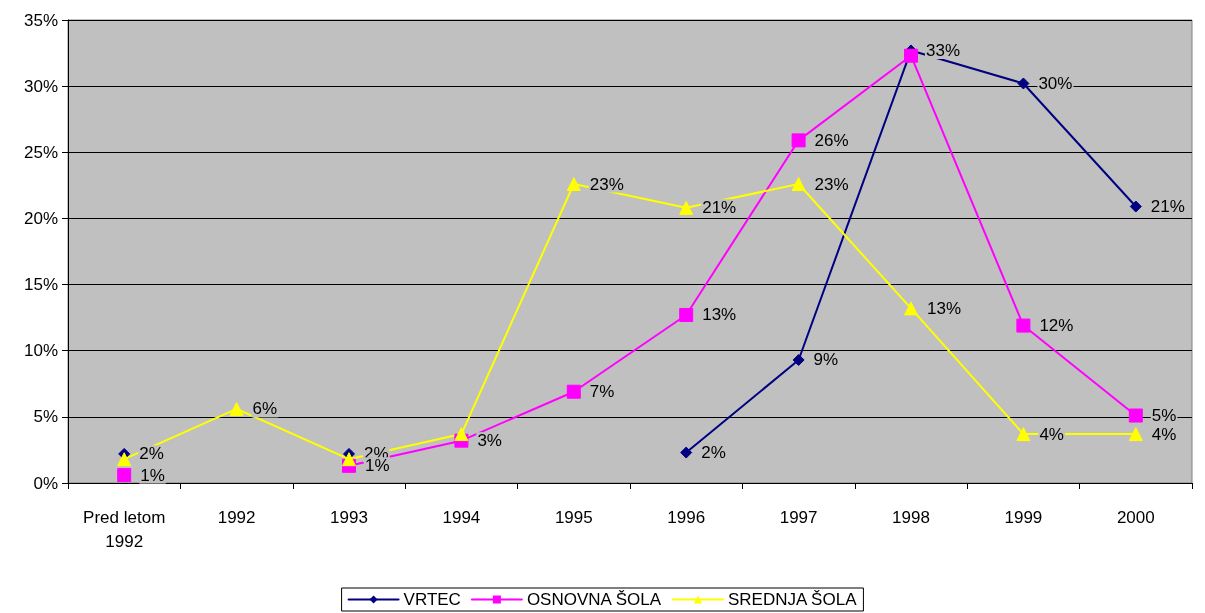  Describe the element at coordinates (792, 599) in the screenshot. I see `legend-label: SREDNJA ŠOLA` at that location.